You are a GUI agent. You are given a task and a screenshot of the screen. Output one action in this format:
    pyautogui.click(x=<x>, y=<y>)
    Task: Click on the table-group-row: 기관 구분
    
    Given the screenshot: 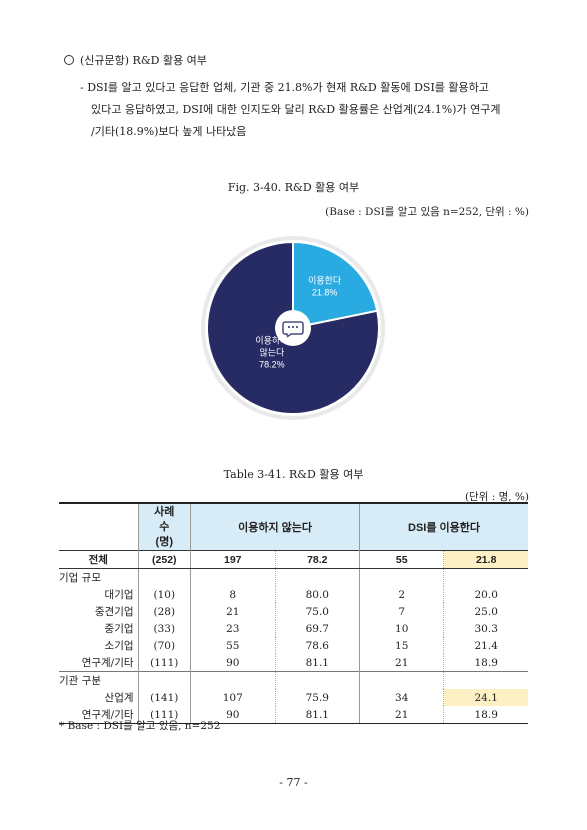 What is the action you would take?
    pyautogui.click(x=293, y=680)
    